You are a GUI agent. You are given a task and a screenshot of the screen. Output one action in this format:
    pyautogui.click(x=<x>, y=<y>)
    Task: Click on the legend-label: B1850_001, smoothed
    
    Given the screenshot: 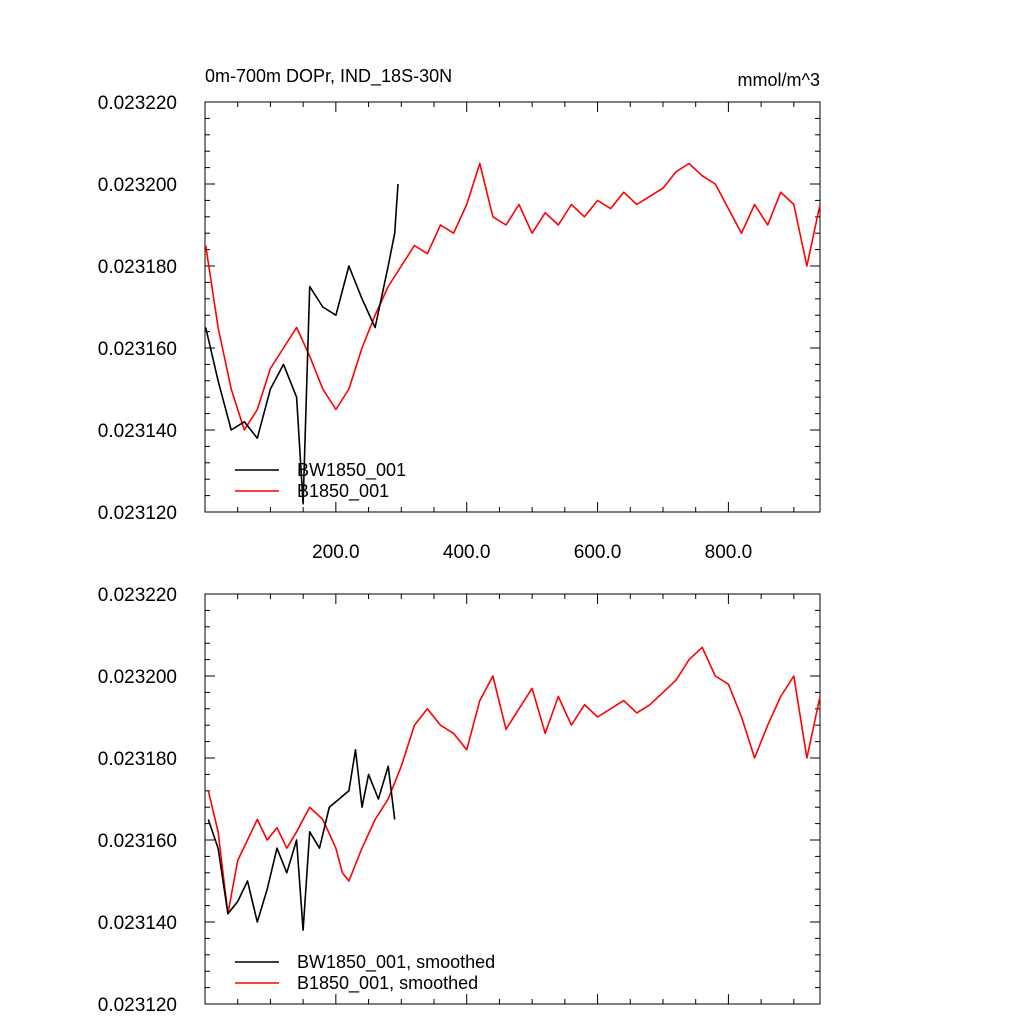 What is the action you would take?
    pyautogui.click(x=387, y=983)
    